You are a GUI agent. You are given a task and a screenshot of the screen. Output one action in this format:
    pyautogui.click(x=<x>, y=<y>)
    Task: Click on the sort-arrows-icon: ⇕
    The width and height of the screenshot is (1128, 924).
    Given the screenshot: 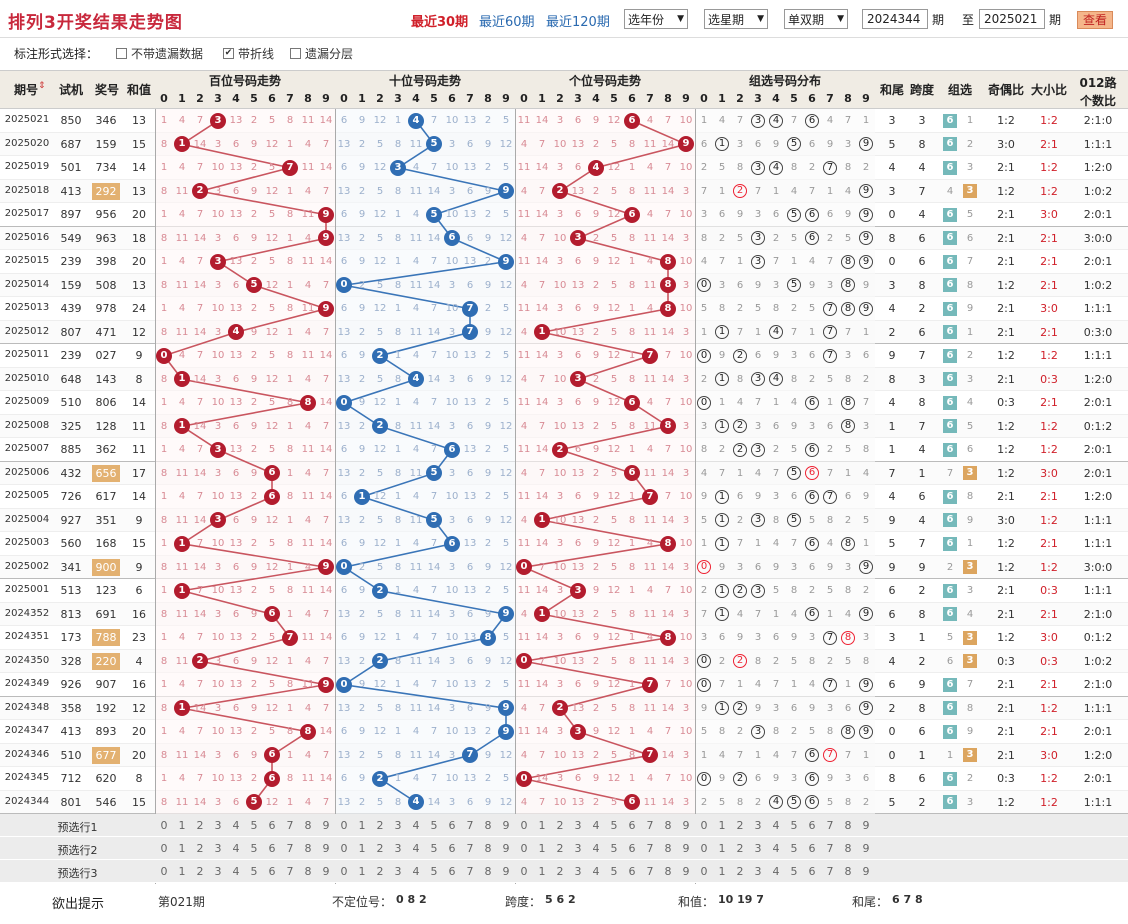 What is the action you would take?
    pyautogui.click(x=42, y=86)
    